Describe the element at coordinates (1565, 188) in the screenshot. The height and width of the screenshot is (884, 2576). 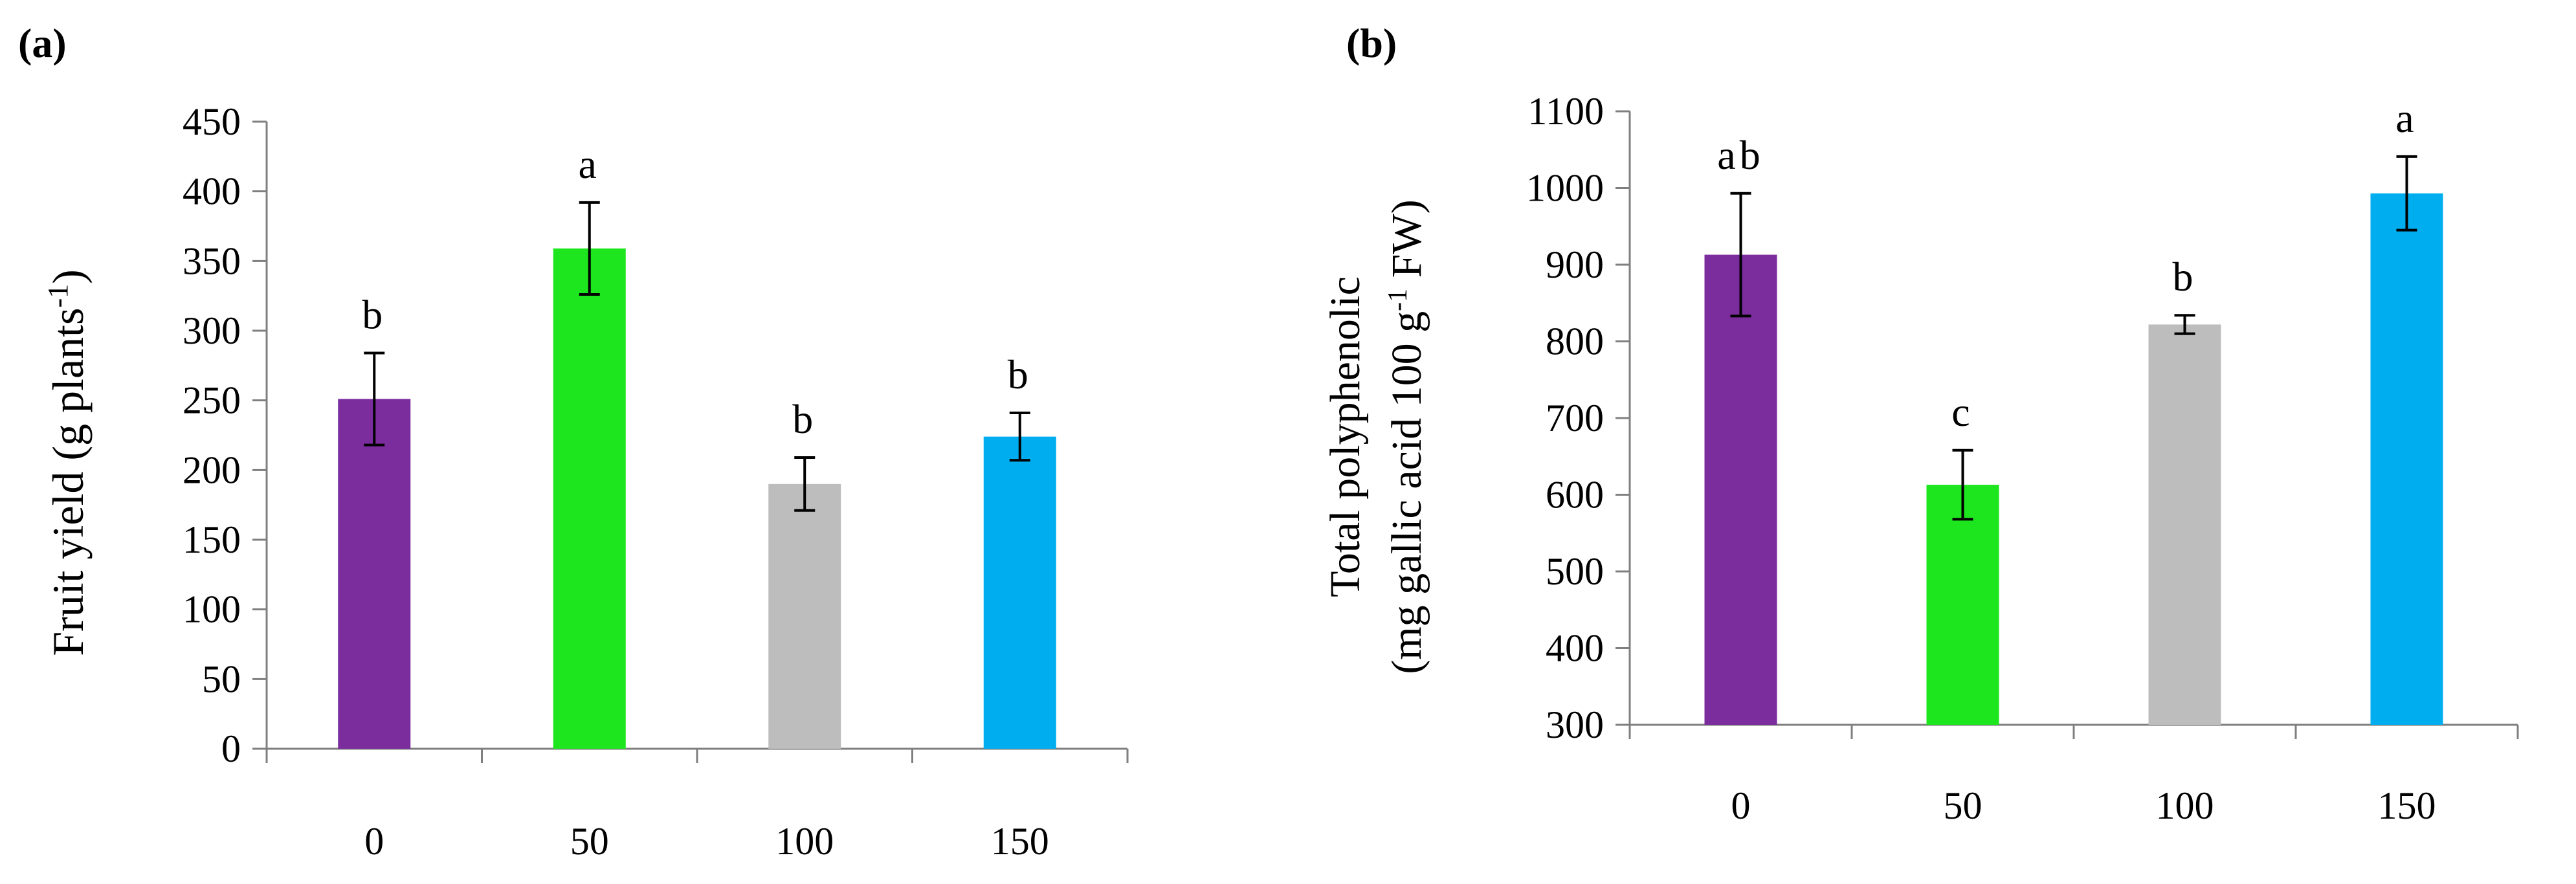
I see `y-tick-label-b: 1000` at that location.